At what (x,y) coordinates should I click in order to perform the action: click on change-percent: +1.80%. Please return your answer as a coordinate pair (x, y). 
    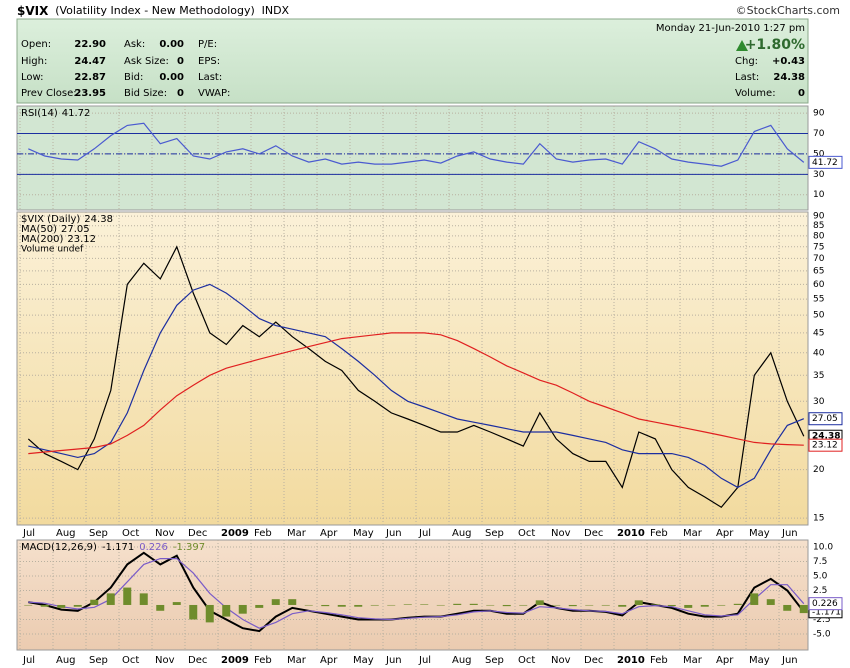
    Looking at the image, I should click on (775, 45).